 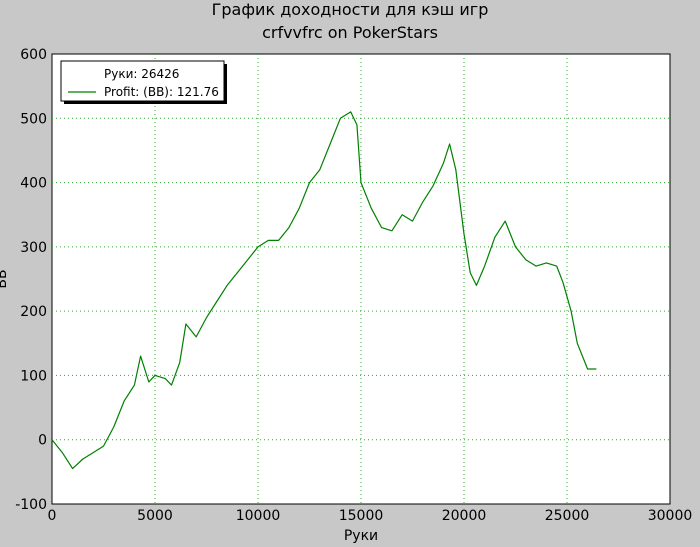 I want to click on y-tick-label: 400, so click(x=33, y=184).